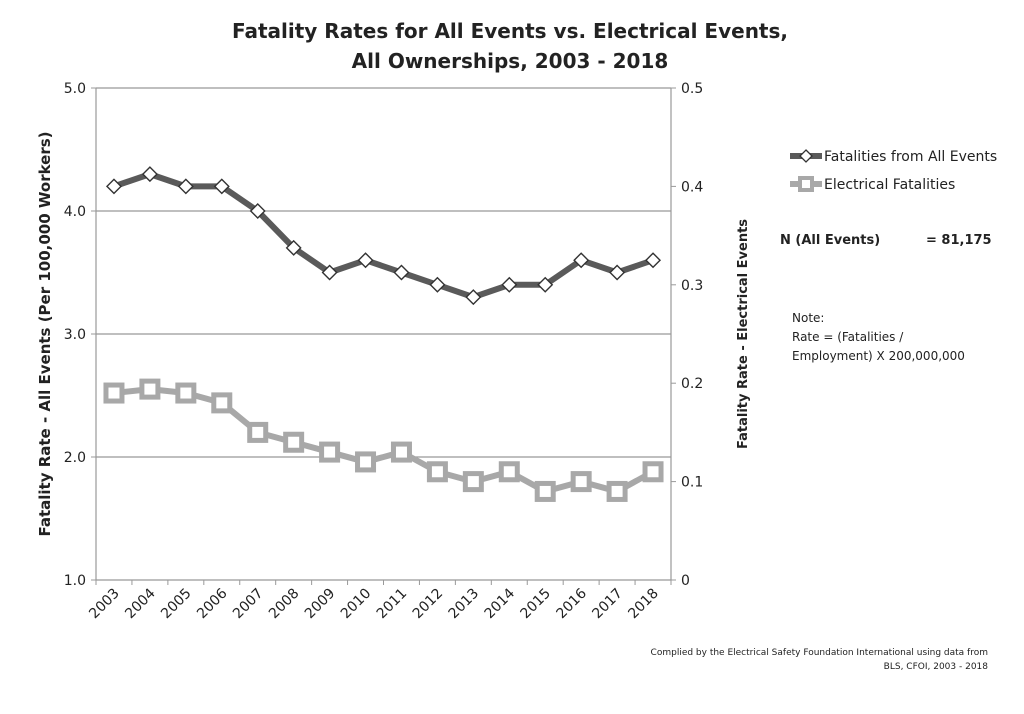 This screenshot has width=1024, height=714. What do you see at coordinates (571, 603) in the screenshot?
I see `x-tick-label: 2016` at bounding box center [571, 603].